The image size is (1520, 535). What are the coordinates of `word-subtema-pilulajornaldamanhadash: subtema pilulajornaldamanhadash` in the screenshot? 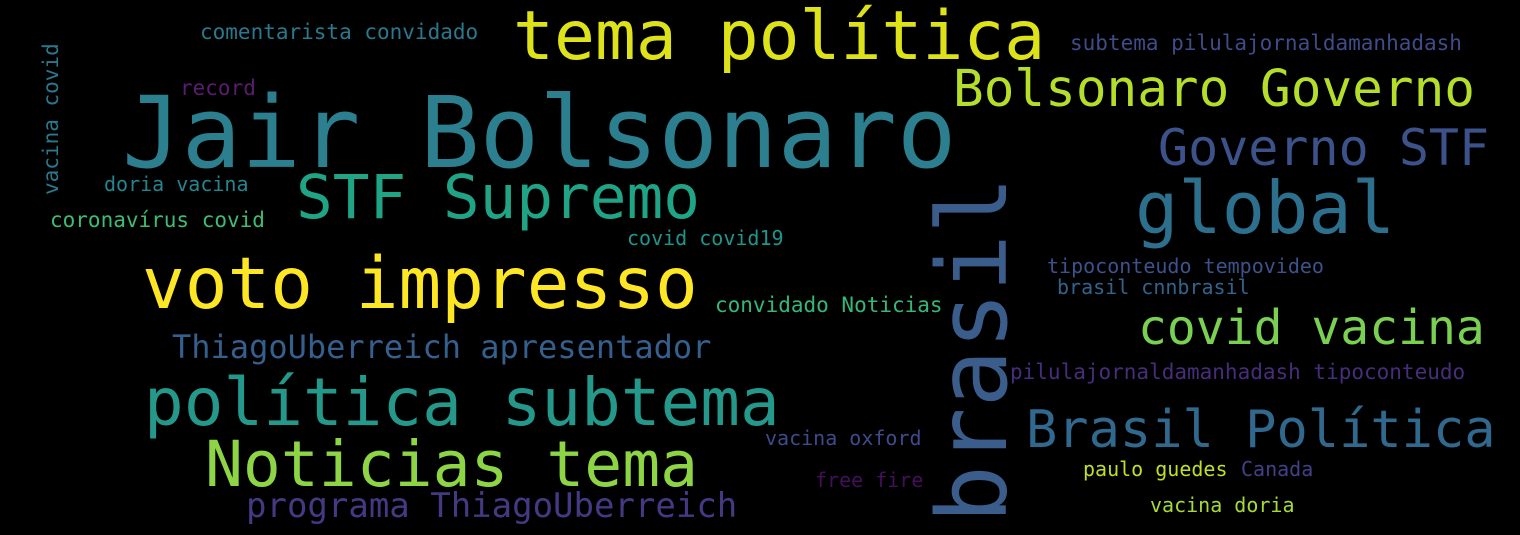 It's located at (1266, 43).